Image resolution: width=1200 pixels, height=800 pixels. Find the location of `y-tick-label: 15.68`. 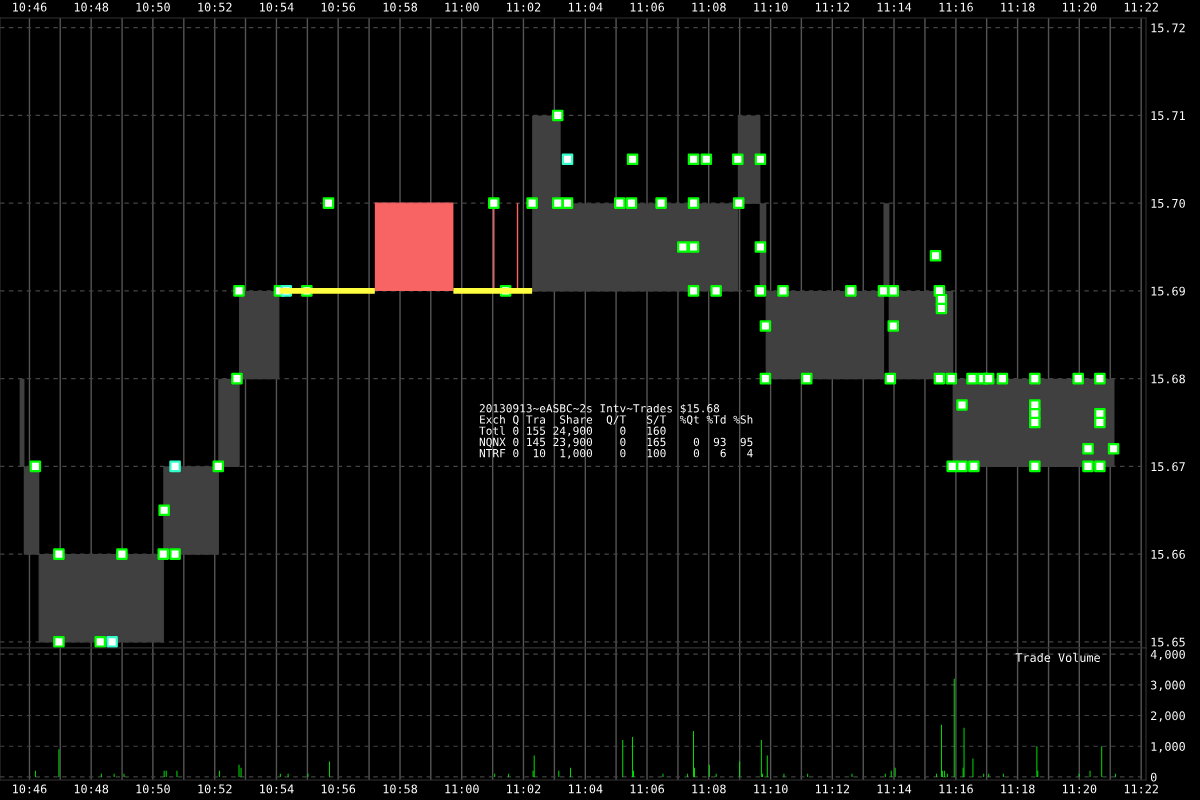

y-tick-label: 15.68 is located at coordinates (1168, 379).